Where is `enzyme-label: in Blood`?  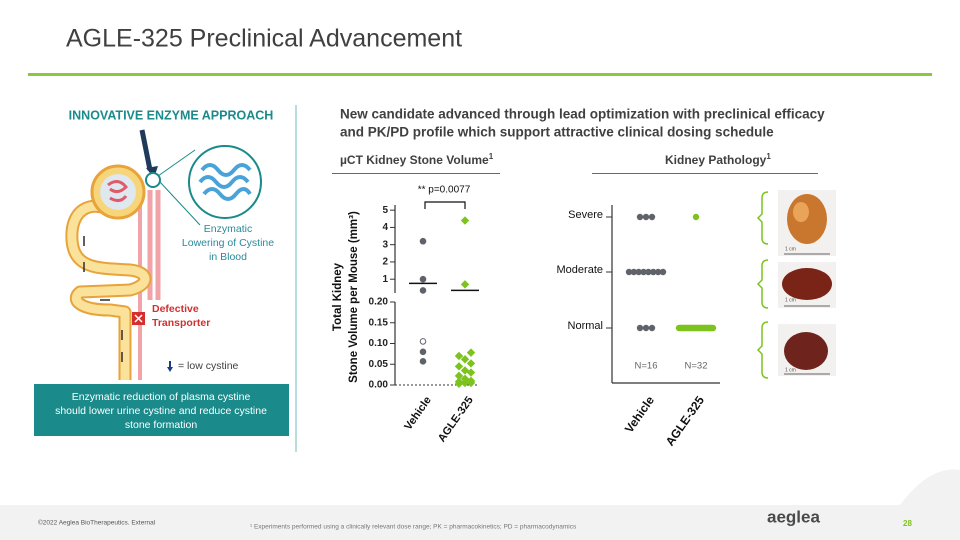
enzyme-label: in Blood is located at coordinates (228, 257).